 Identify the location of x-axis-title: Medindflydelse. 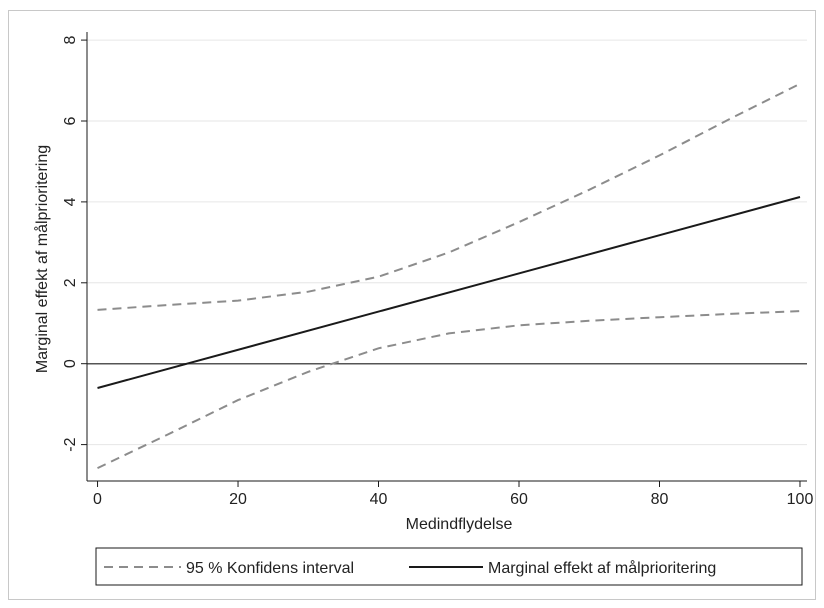
(459, 524).